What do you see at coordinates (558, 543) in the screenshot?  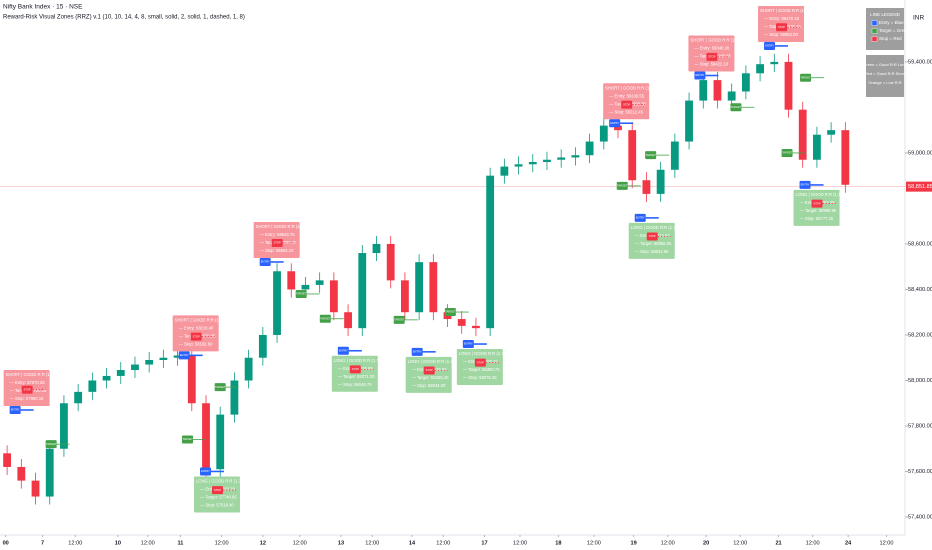 I see `x-tick-label: 18` at bounding box center [558, 543].